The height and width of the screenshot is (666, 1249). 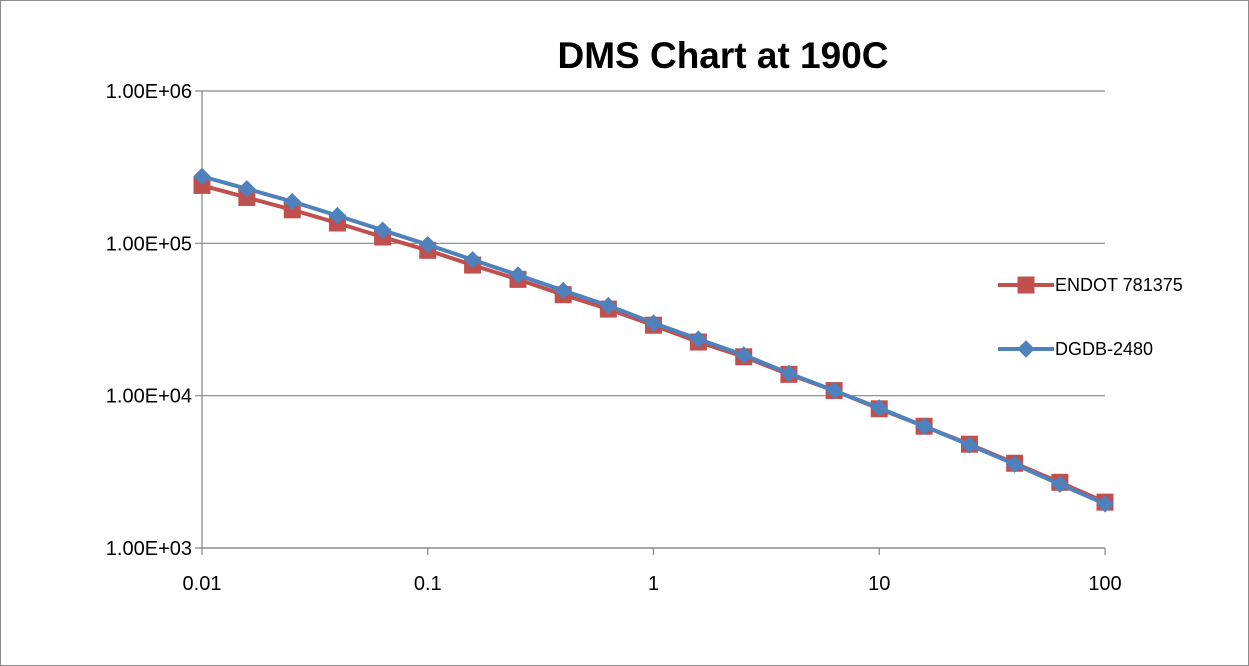 I want to click on chart-title: DMS Chart at 190C, so click(x=722, y=55).